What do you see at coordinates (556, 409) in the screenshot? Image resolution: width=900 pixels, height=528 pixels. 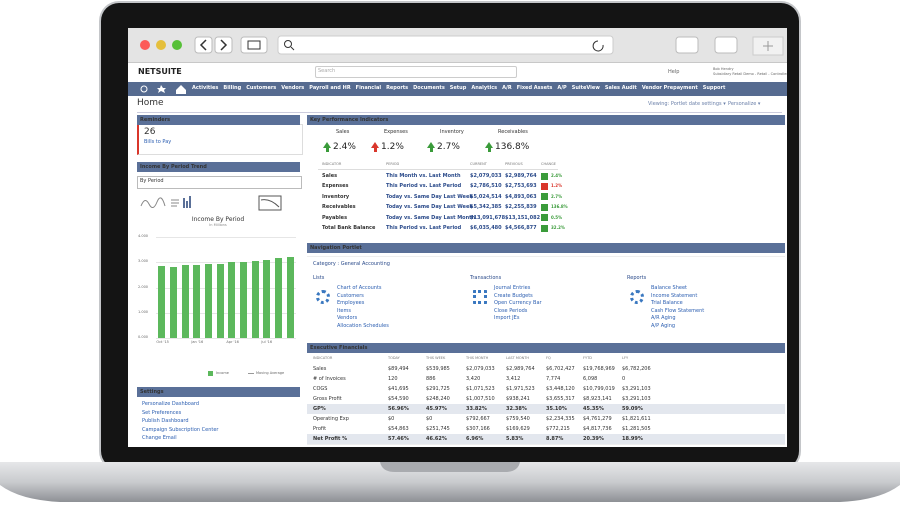 I see `cell: 35.10%` at bounding box center [556, 409].